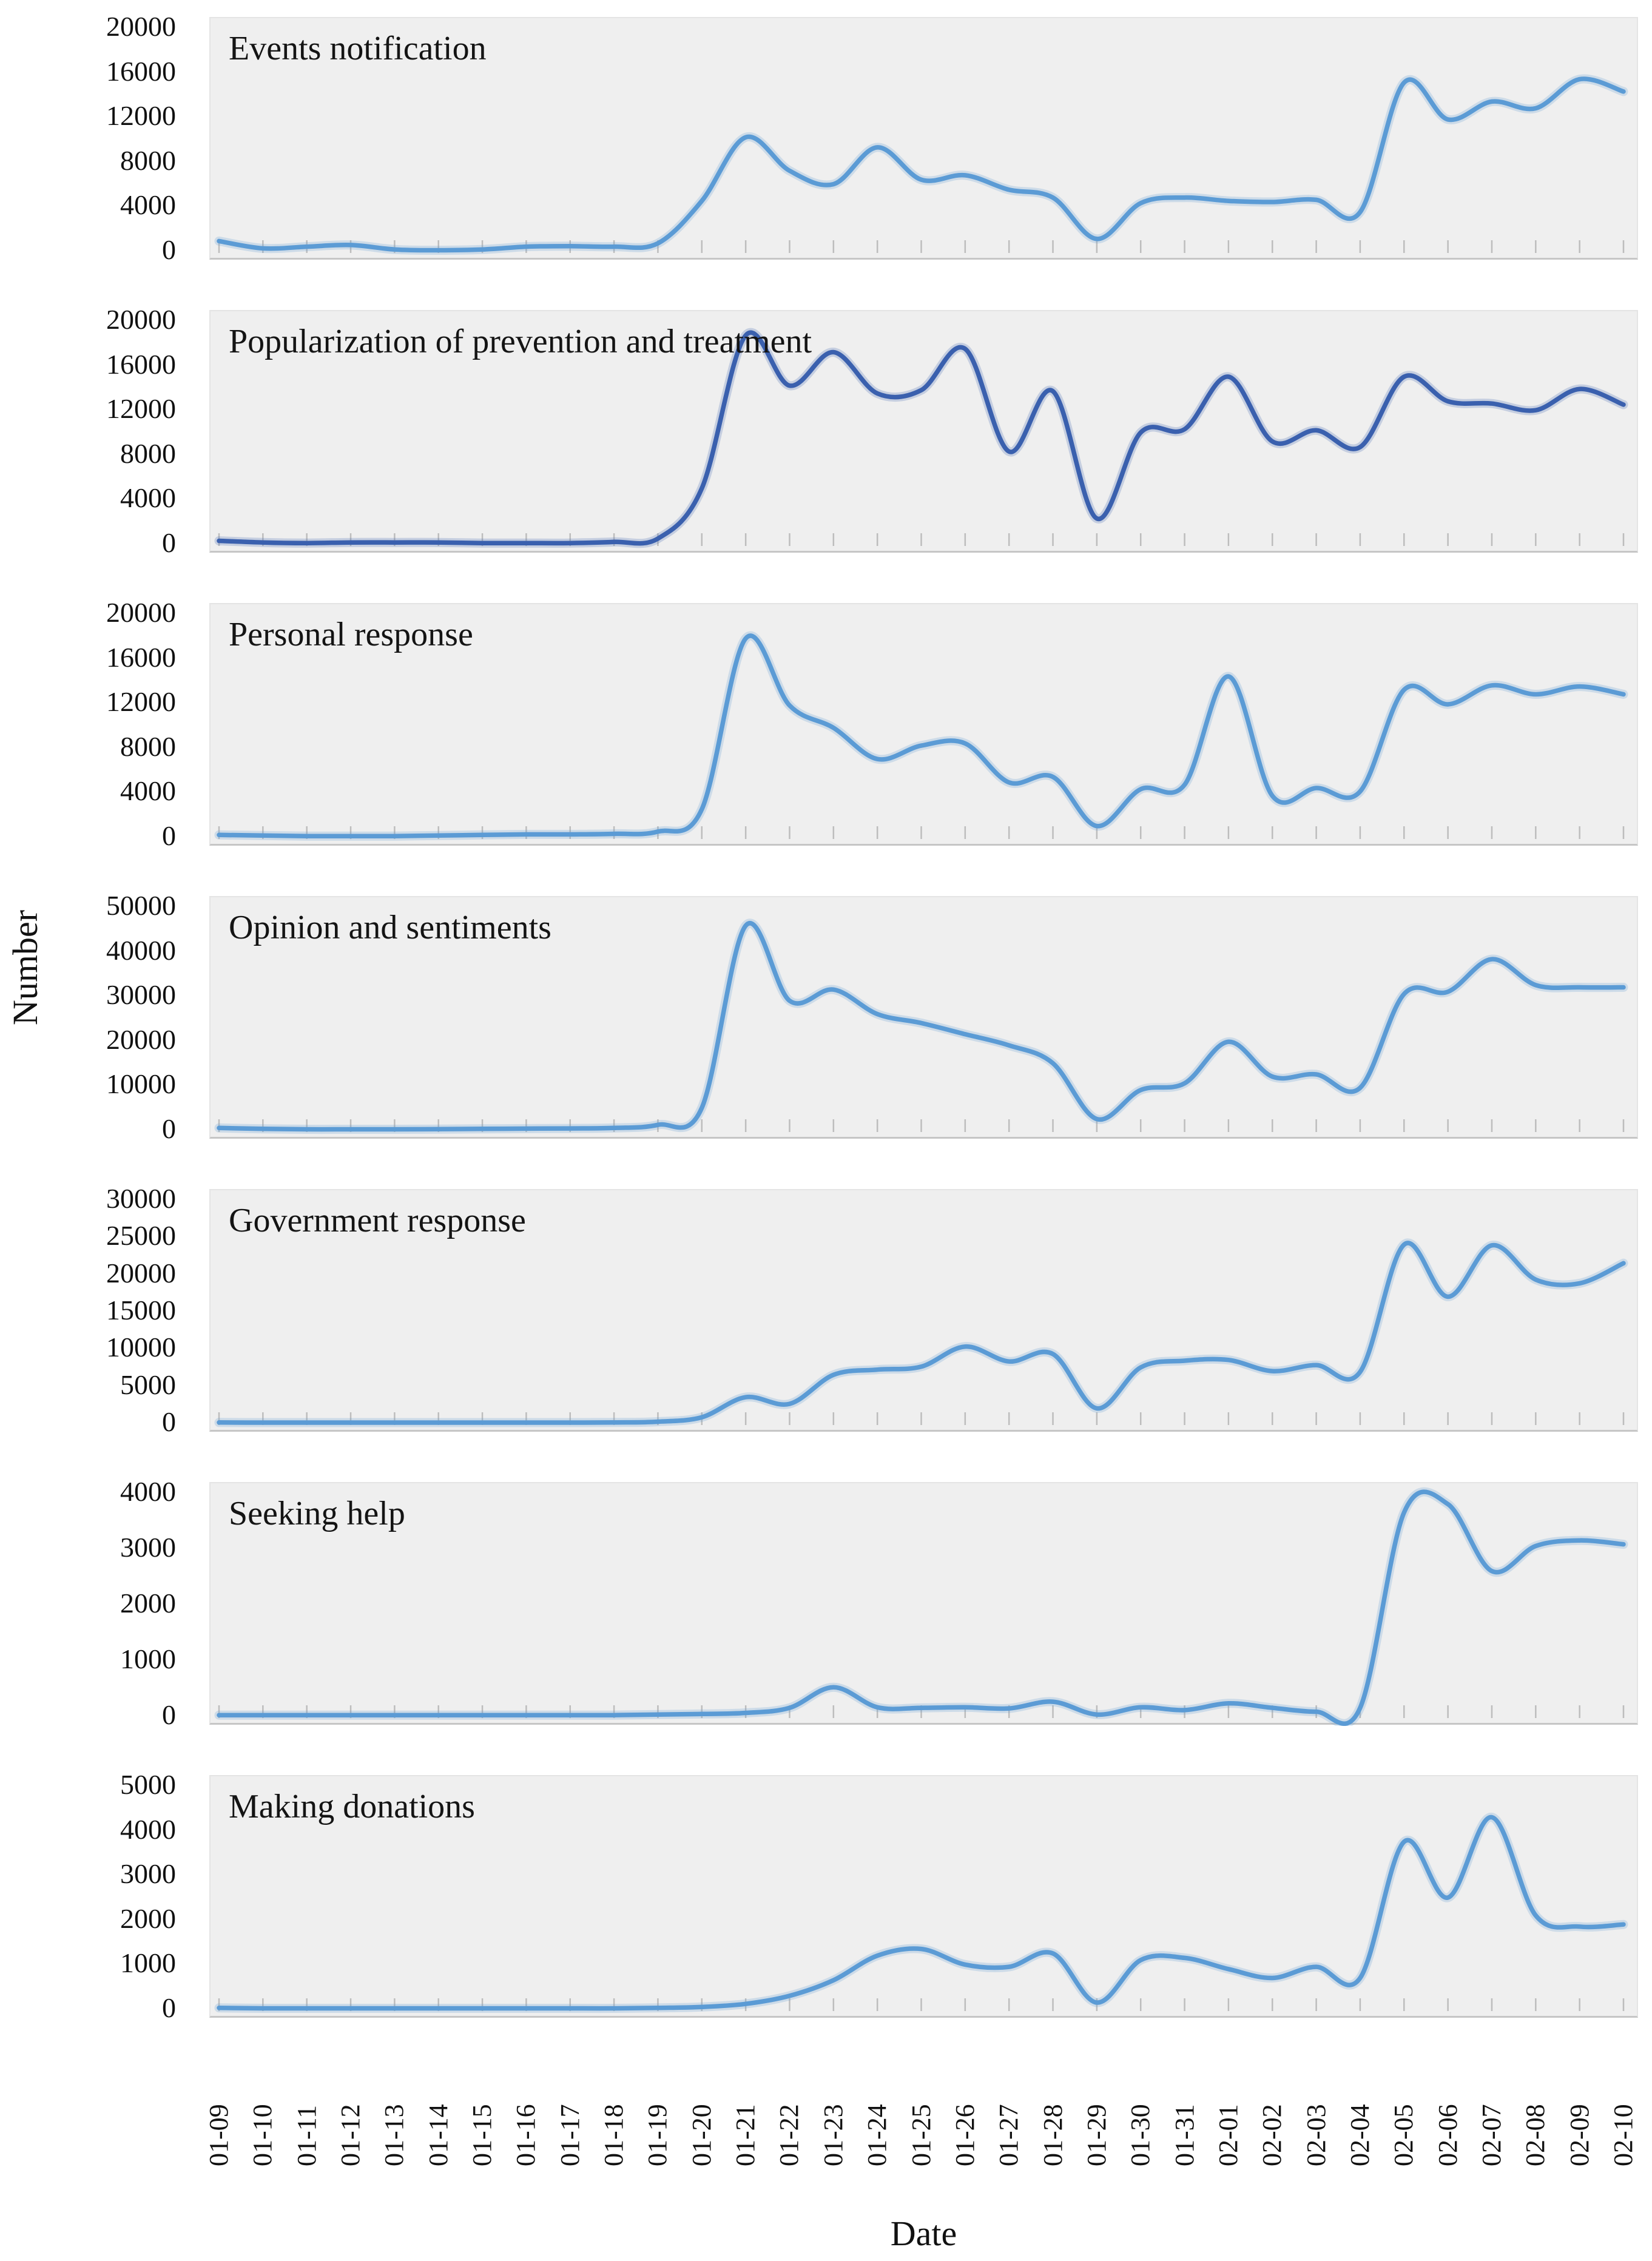 This screenshot has height=2261, width=1652. What do you see at coordinates (1404, 2135) in the screenshot?
I see `x-tick-label: 02-05` at bounding box center [1404, 2135].